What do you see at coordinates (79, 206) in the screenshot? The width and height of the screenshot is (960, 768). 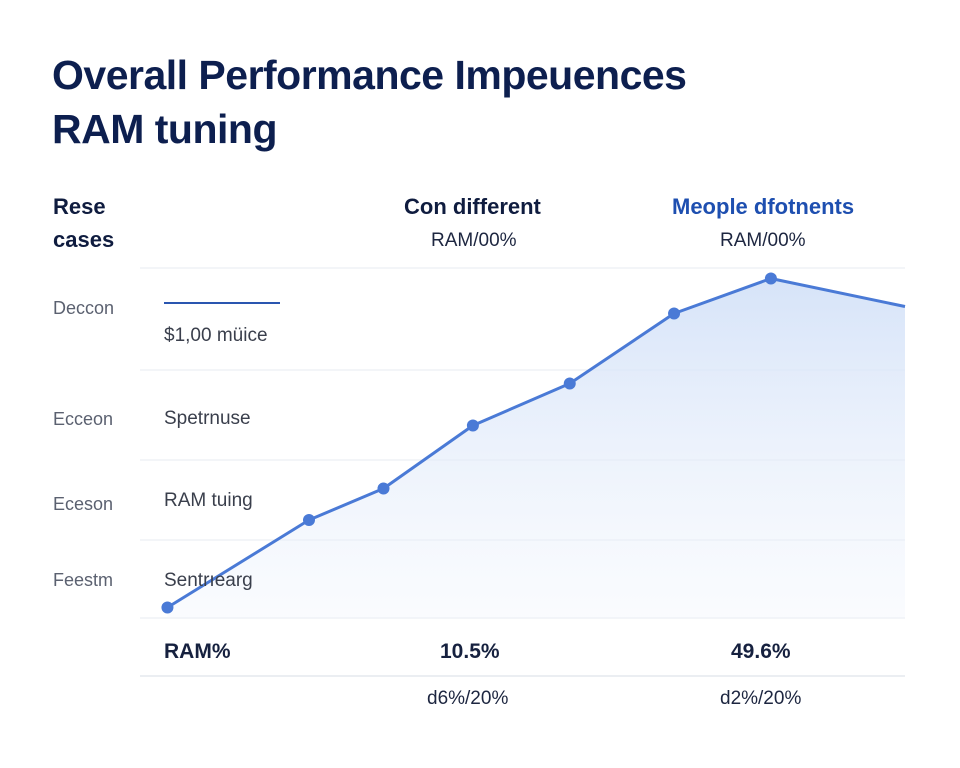 I see `column-header-cases: Rese` at bounding box center [79, 206].